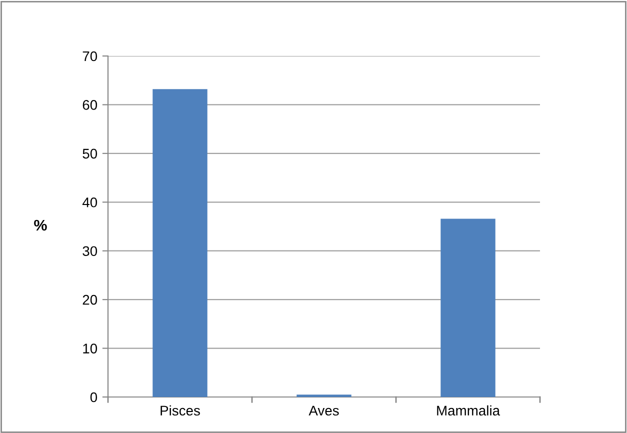 The height and width of the screenshot is (433, 627). What do you see at coordinates (90, 251) in the screenshot?
I see `y-tick-label: 30` at bounding box center [90, 251].